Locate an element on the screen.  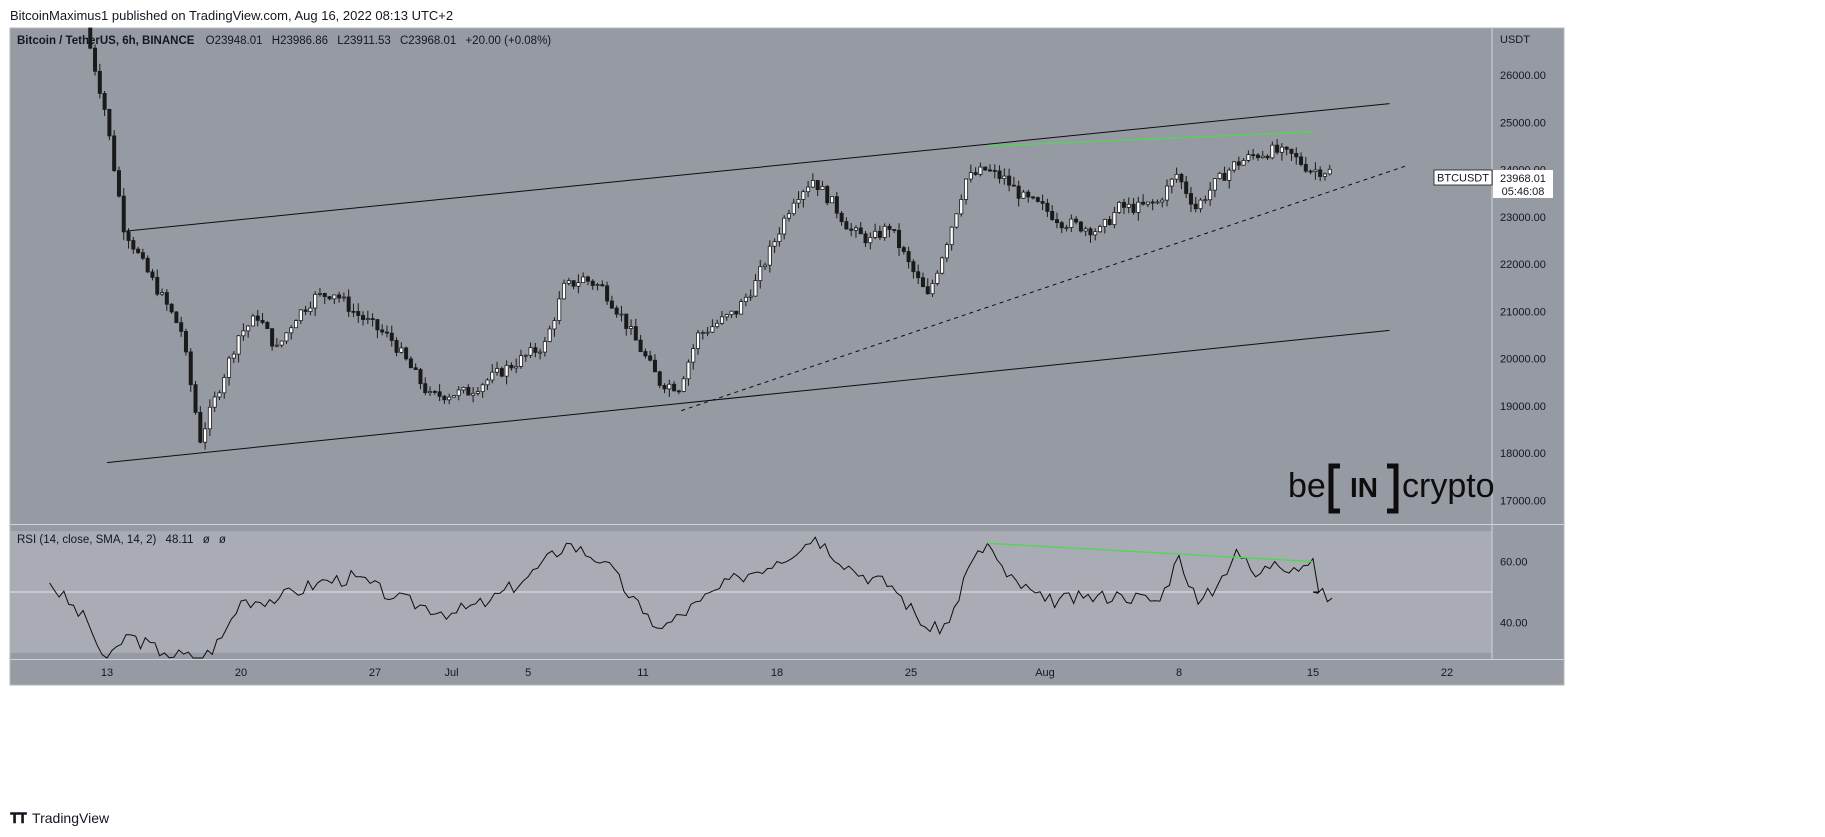
price-tick-label-1: 25000.00 is located at coordinates (1523, 123).